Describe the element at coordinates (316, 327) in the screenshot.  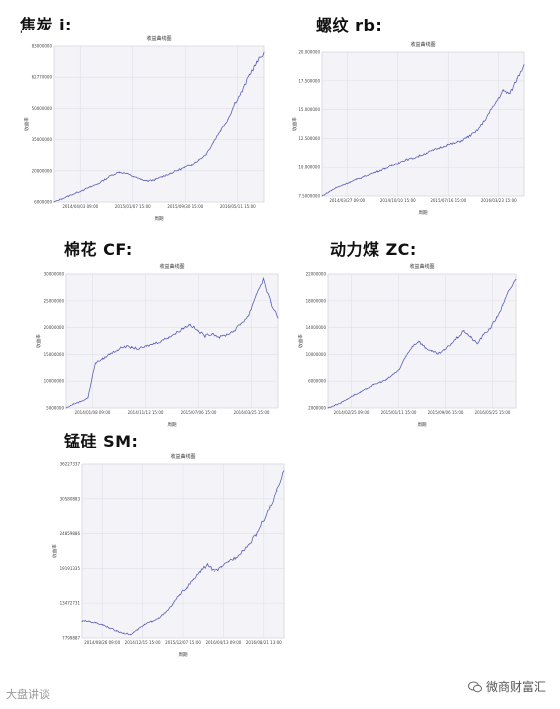
I see `y-tick-label: 14000000` at that location.